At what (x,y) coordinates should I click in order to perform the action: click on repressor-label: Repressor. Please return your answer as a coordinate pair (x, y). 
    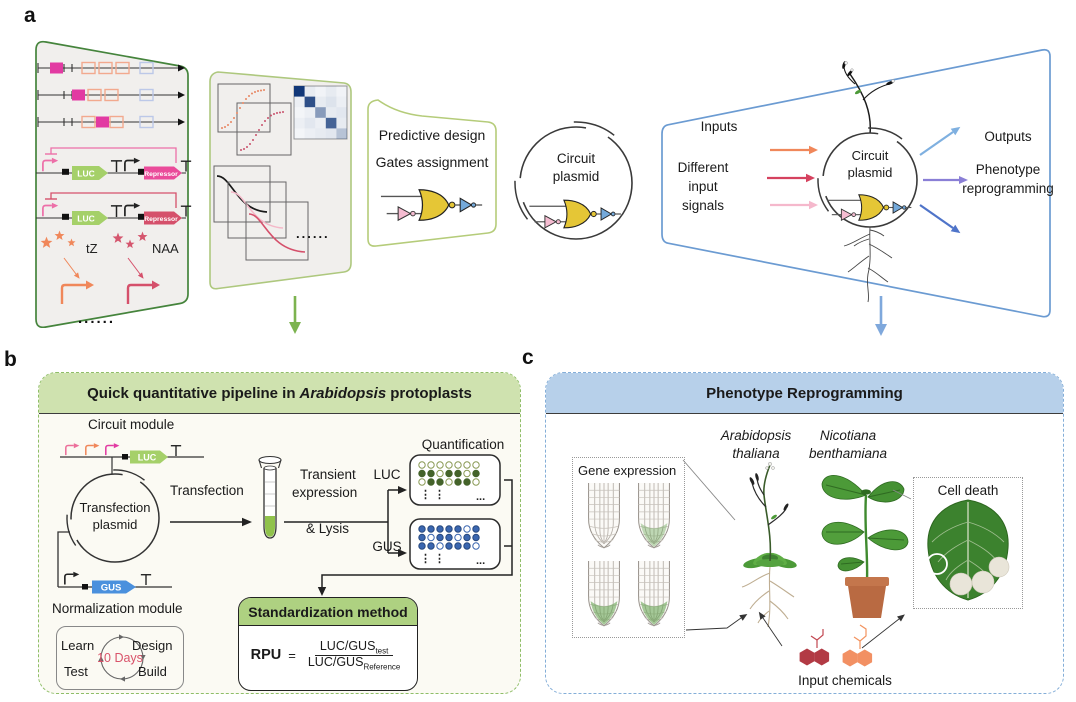
    Looking at the image, I should click on (161, 174).